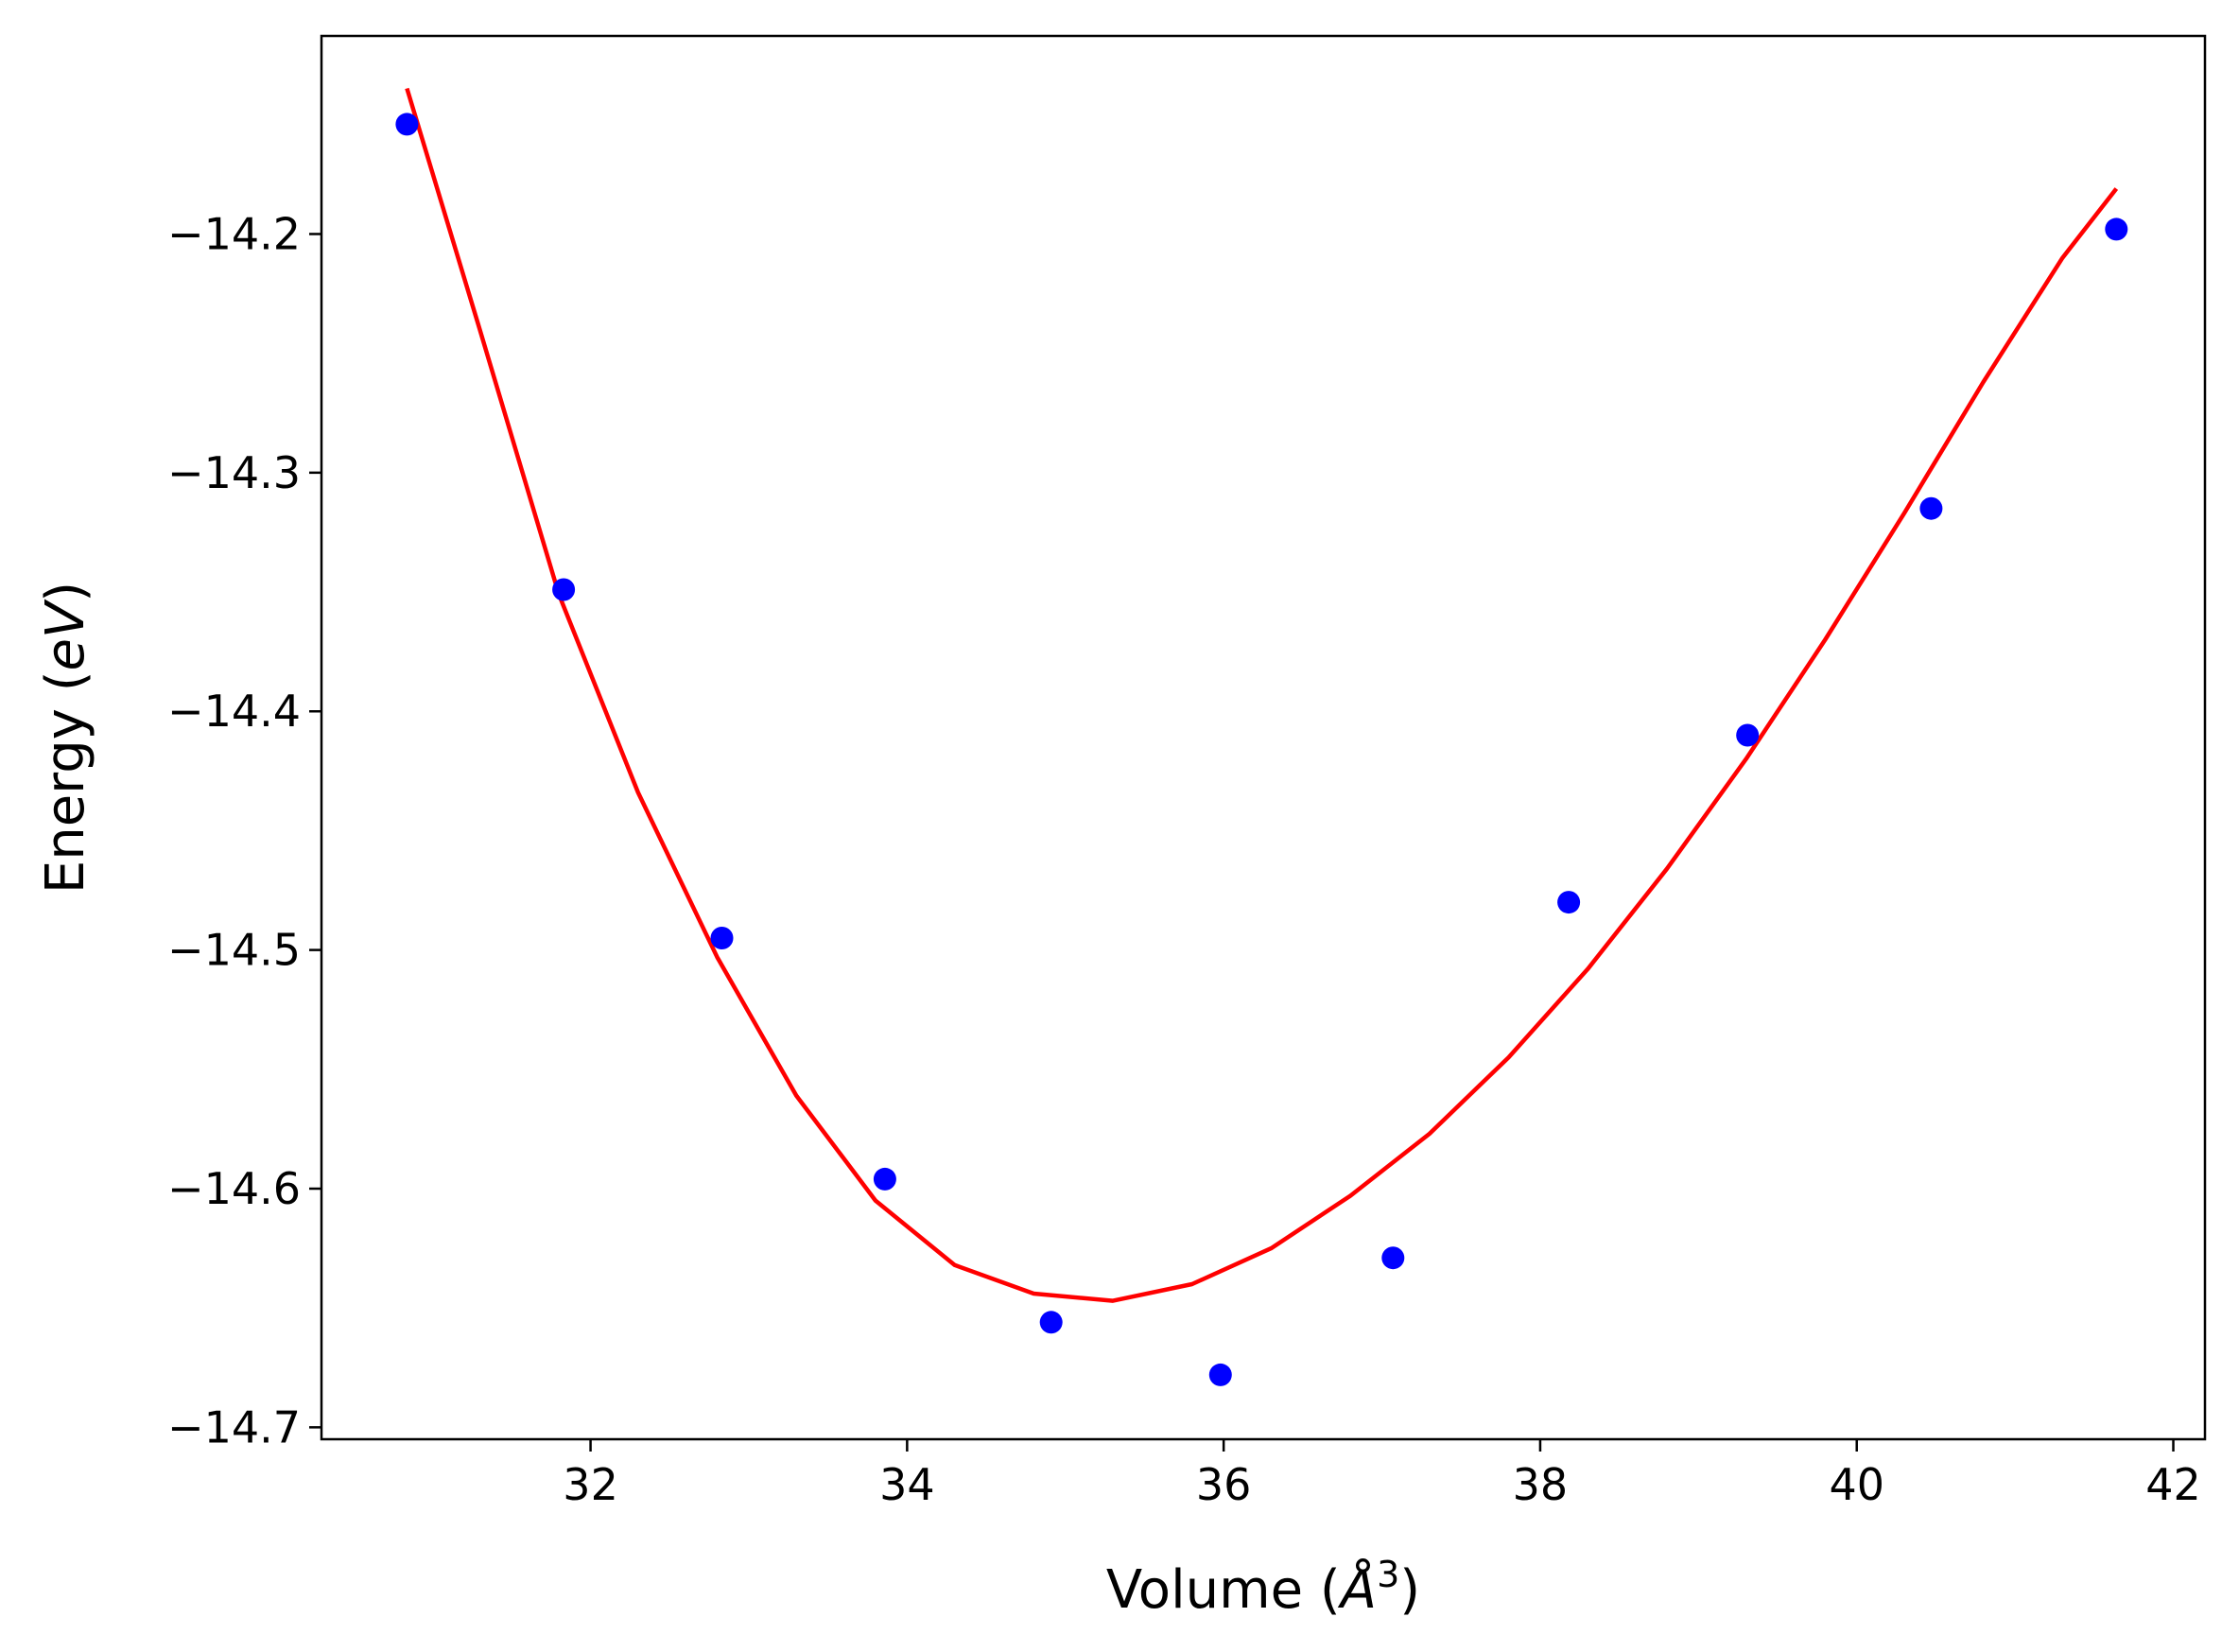 This screenshot has height=1652, width=2239. Describe the element at coordinates (1388, 1575) in the screenshot. I see `x-axis-label-exponent: 3` at that location.